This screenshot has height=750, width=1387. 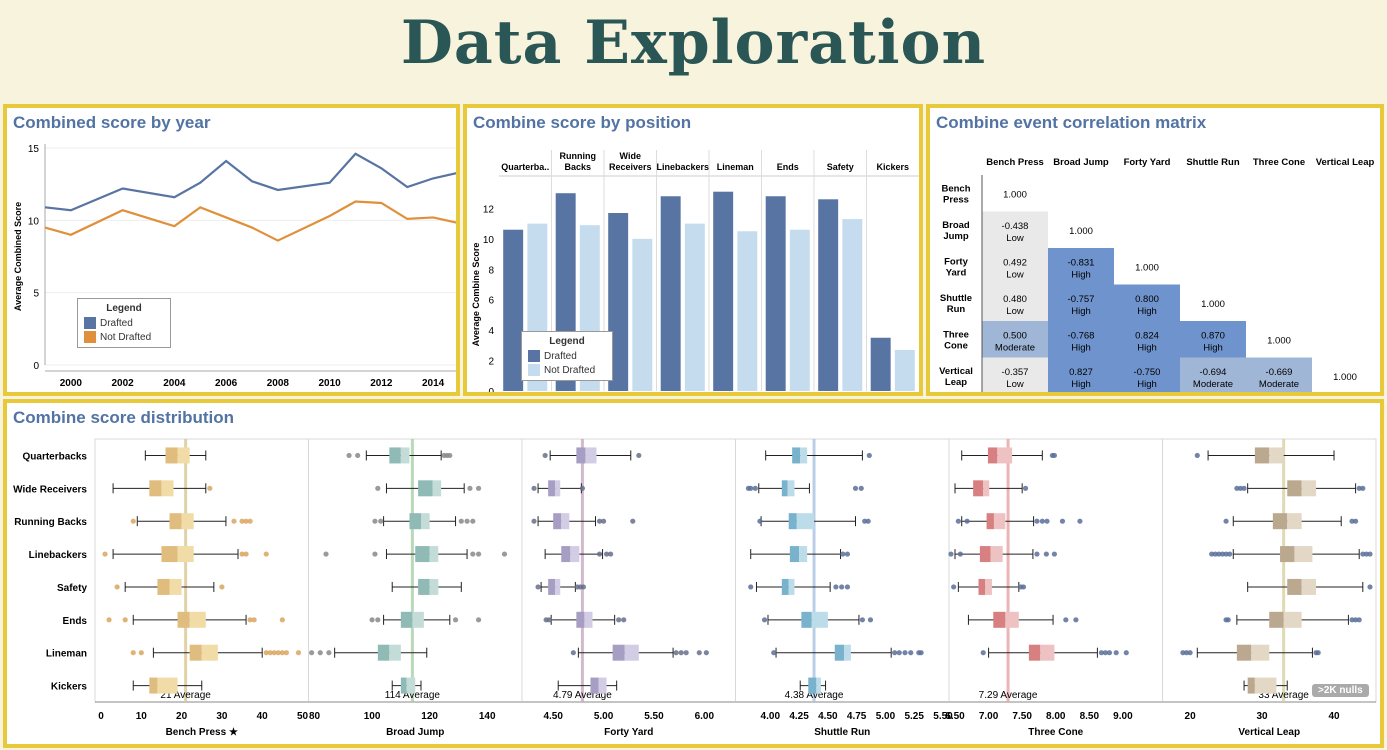 I want to click on x-tick-label: 140, so click(x=487, y=716).